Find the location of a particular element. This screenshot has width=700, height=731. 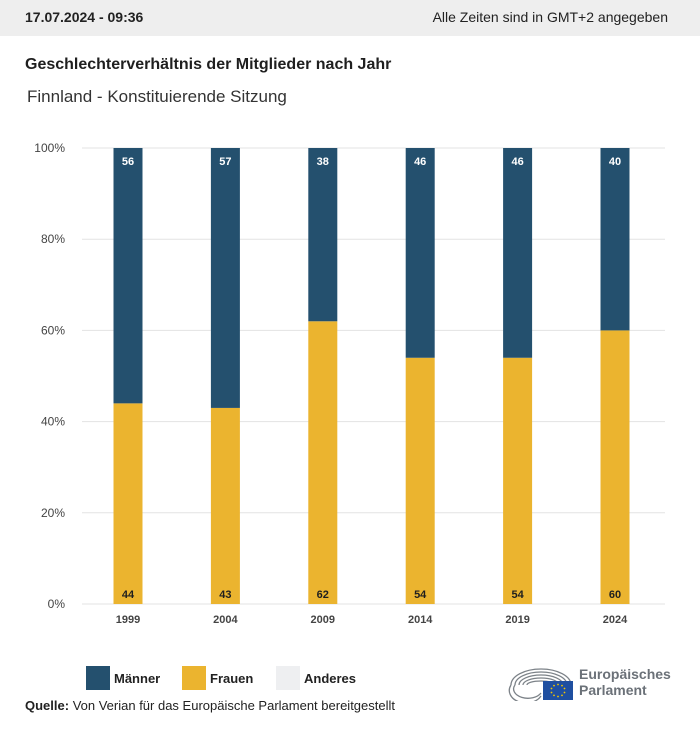

data-label-maenner: 56 is located at coordinates (128, 162).